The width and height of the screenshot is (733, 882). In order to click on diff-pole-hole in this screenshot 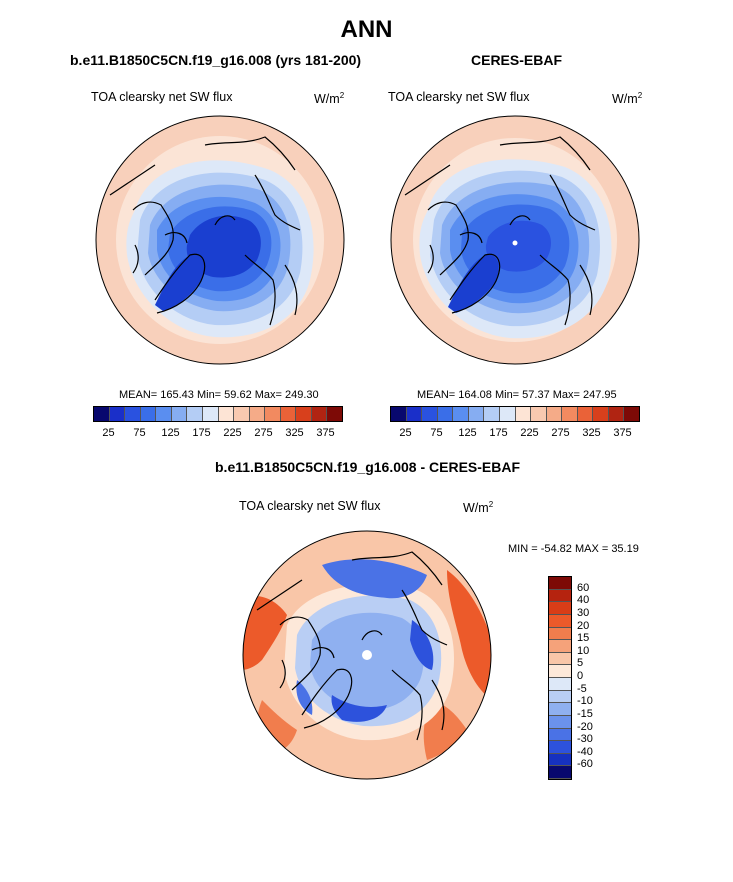, I will do `click(367, 655)`.